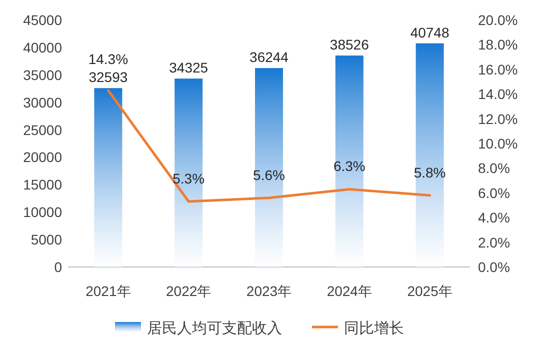 Image resolution: width=542 pixels, height=360 pixels. I want to click on y2-tick-label: 10.0%, so click(498, 144).